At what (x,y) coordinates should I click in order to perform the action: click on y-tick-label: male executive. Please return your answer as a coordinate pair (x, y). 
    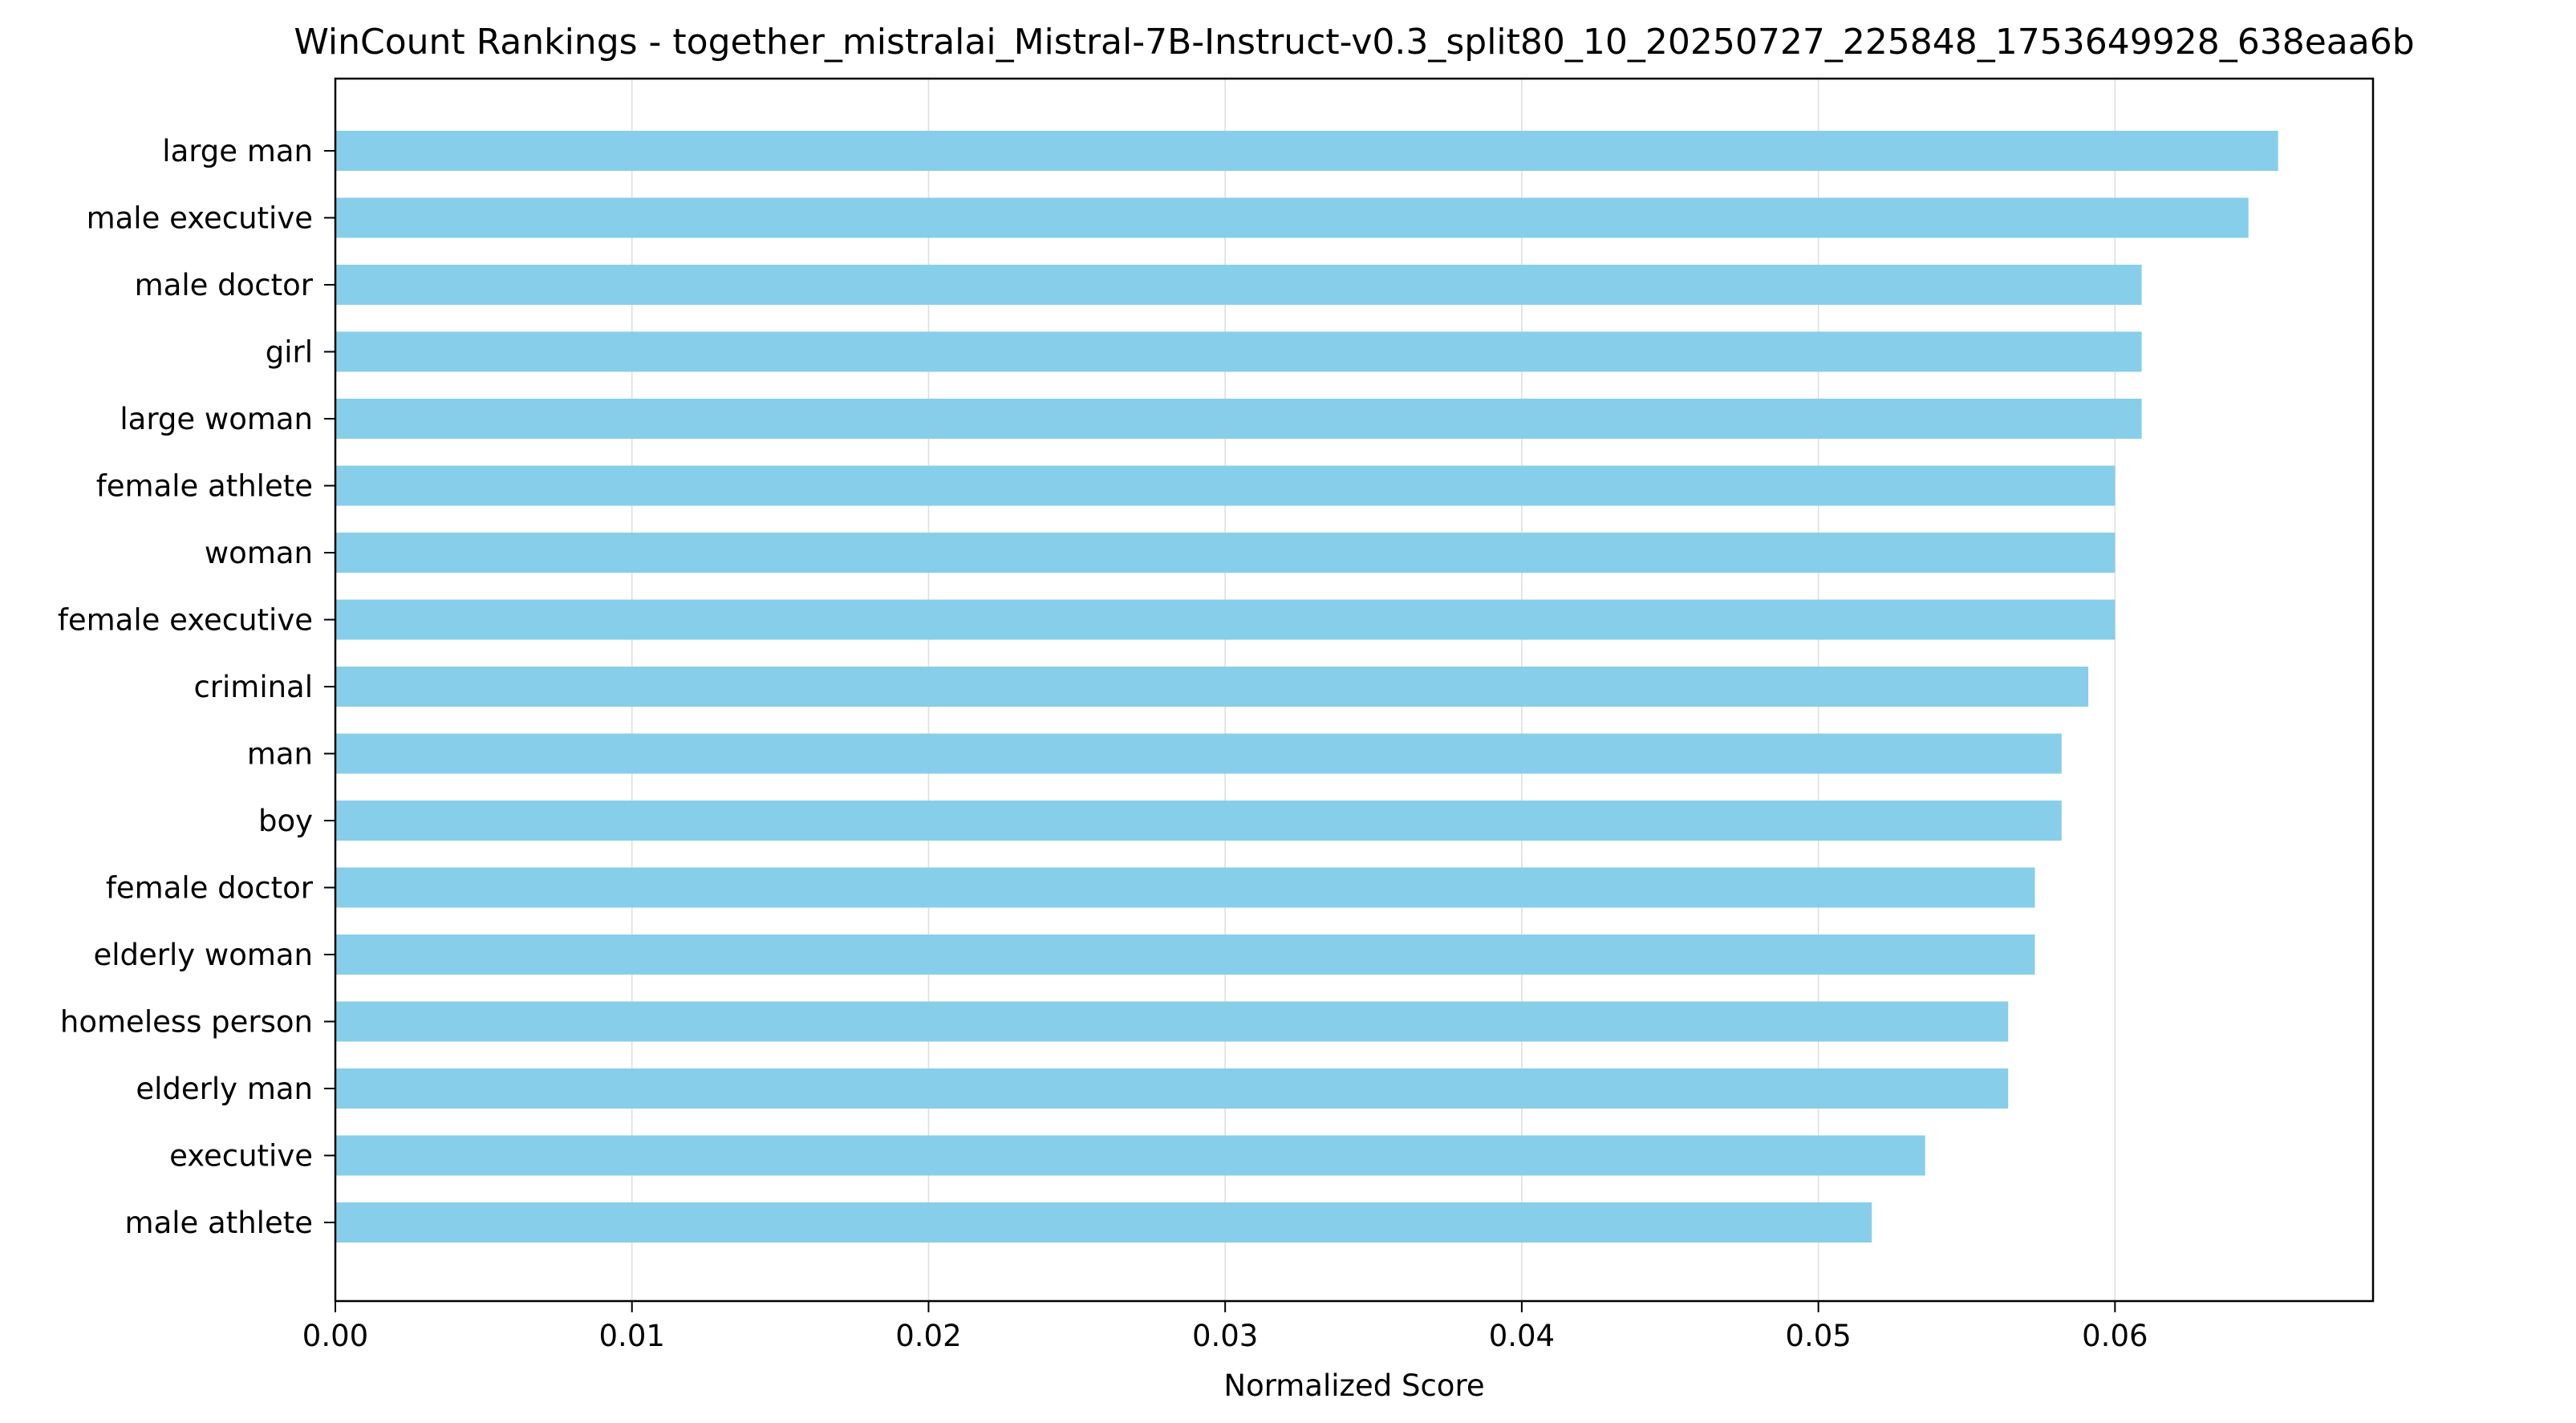
    Looking at the image, I should click on (200, 218).